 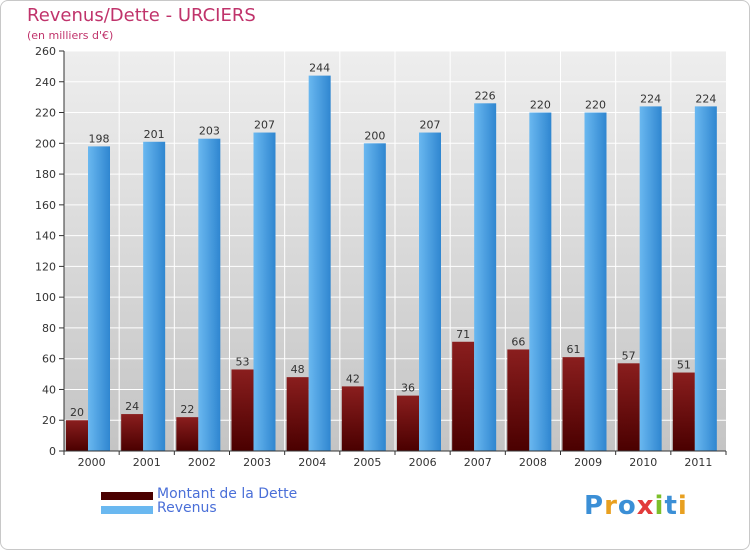 What do you see at coordinates (628, 407) in the screenshot?
I see `bar-dette-2010` at bounding box center [628, 407].